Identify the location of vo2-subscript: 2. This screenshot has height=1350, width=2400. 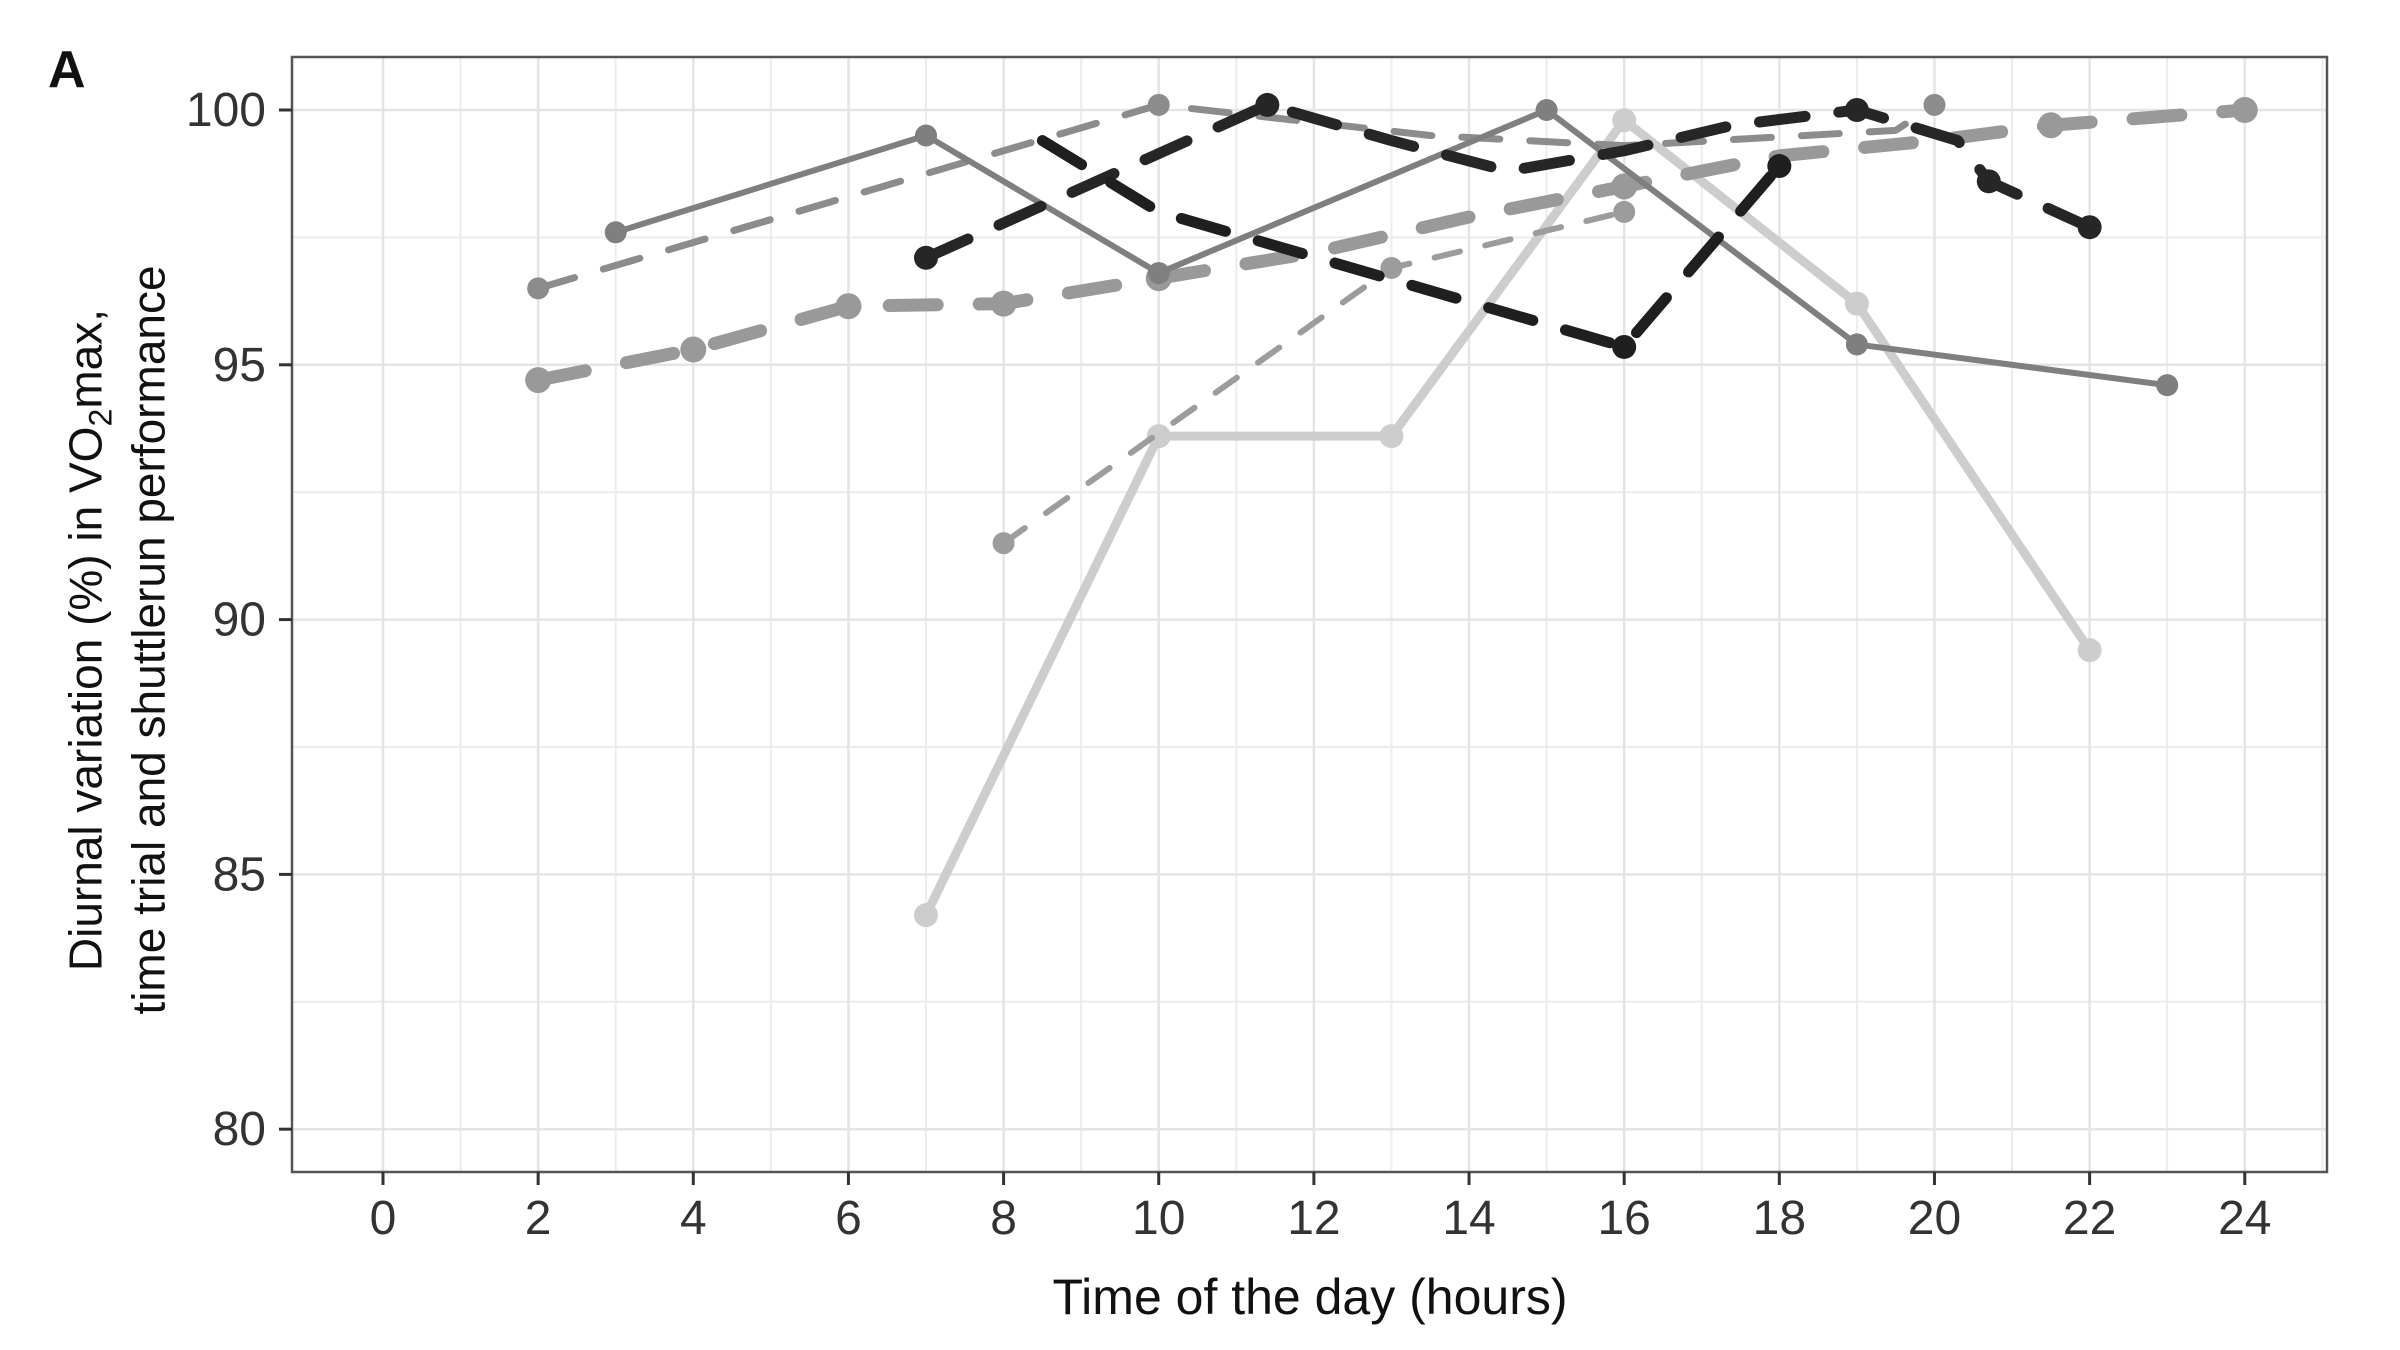
(100, 417).